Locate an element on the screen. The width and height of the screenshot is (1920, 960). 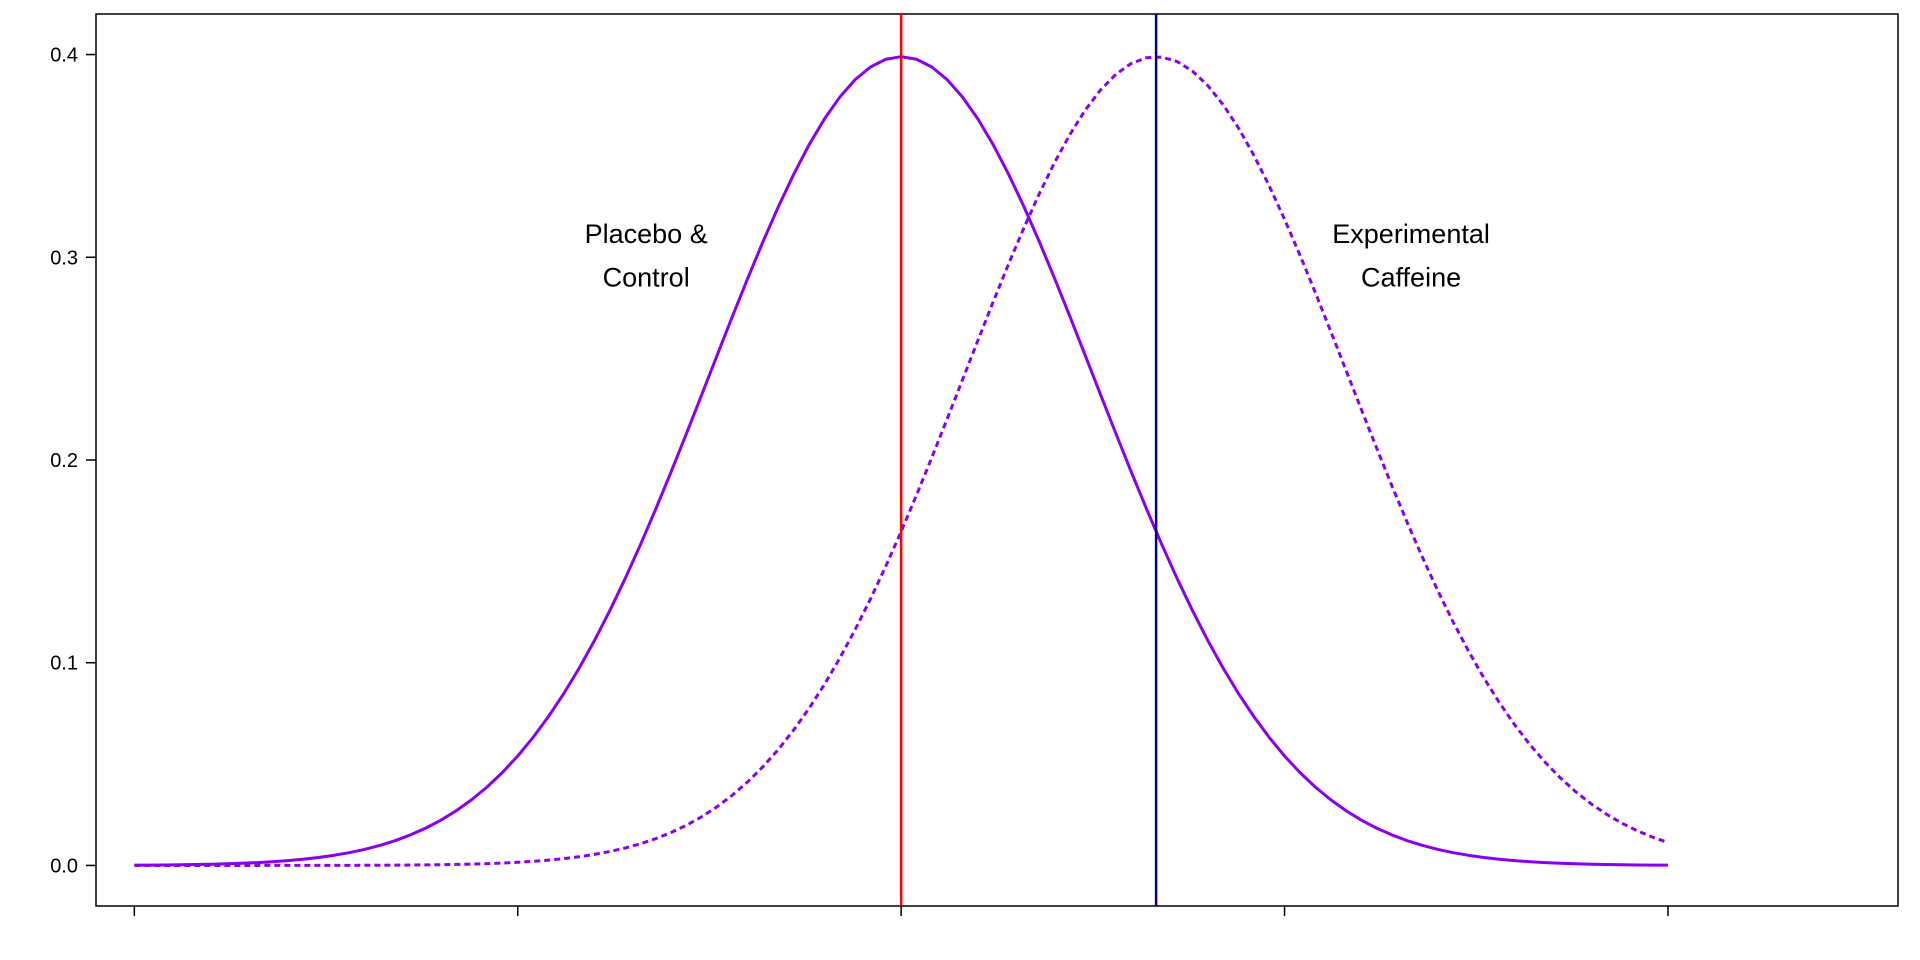
y-tick-label: 0.2 is located at coordinates (64, 461).